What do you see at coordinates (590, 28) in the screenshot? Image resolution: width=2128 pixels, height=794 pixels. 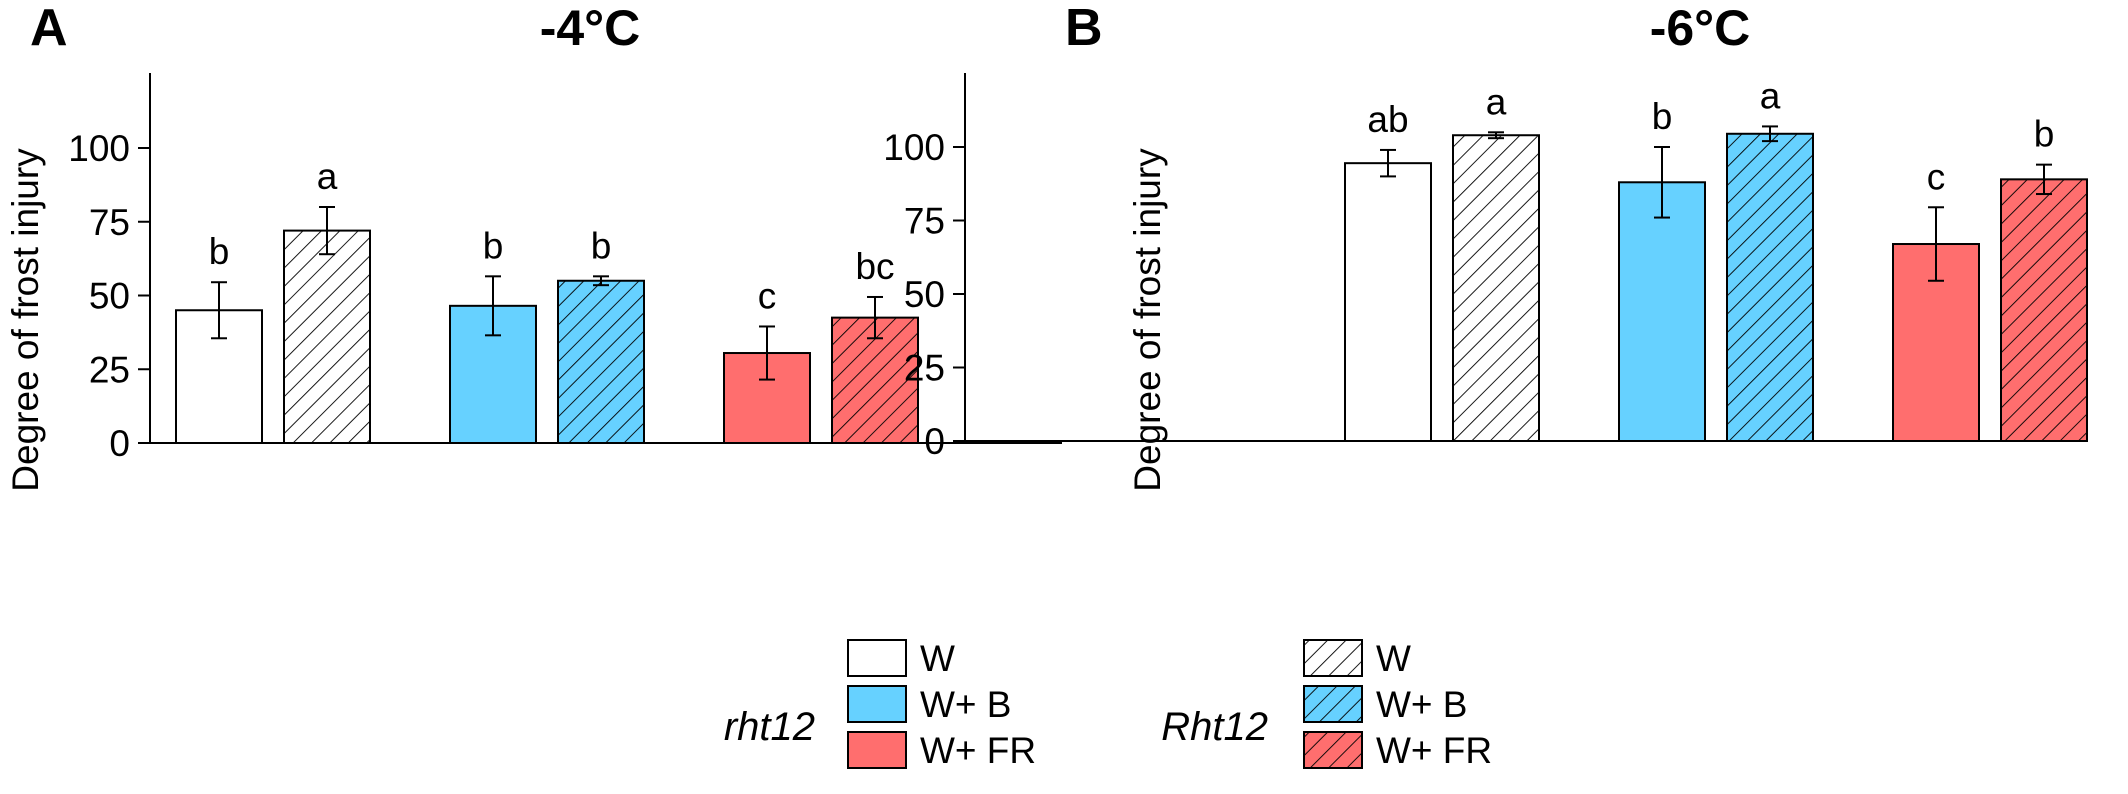 I see `panel-a-title: -4°C` at bounding box center [590, 28].